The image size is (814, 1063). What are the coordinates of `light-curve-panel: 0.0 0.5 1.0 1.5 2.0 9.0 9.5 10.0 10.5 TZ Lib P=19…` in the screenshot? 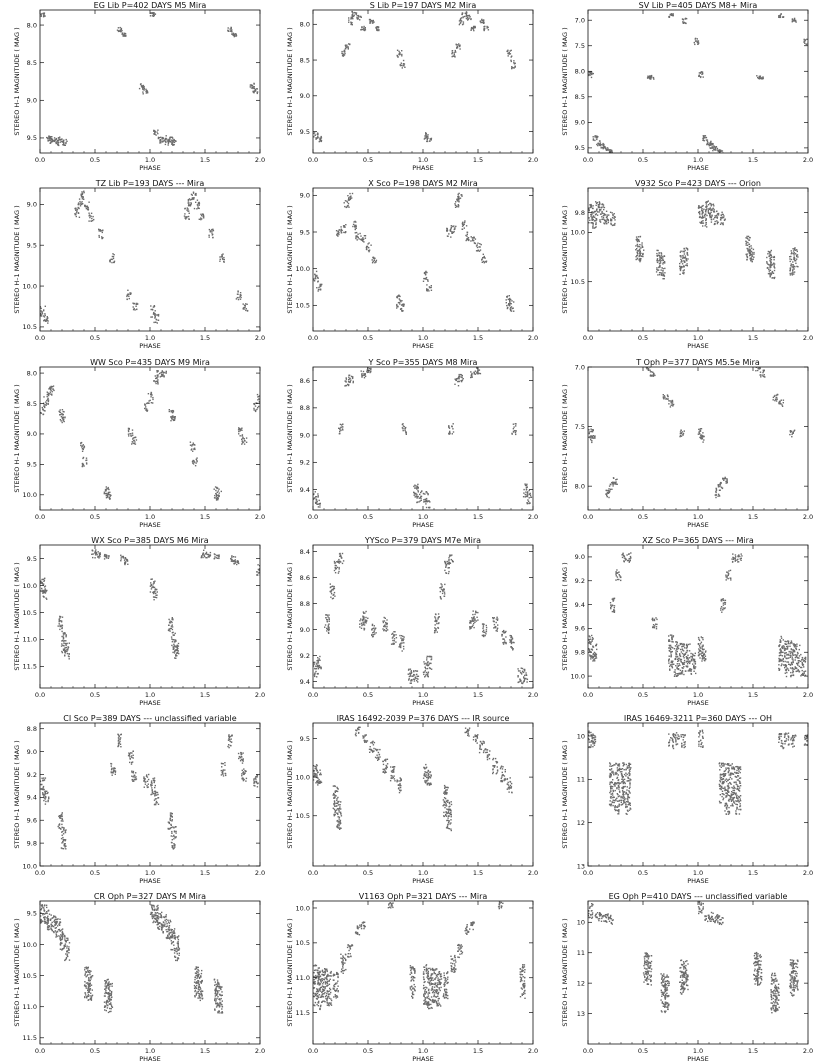 It's located at (139, 264).